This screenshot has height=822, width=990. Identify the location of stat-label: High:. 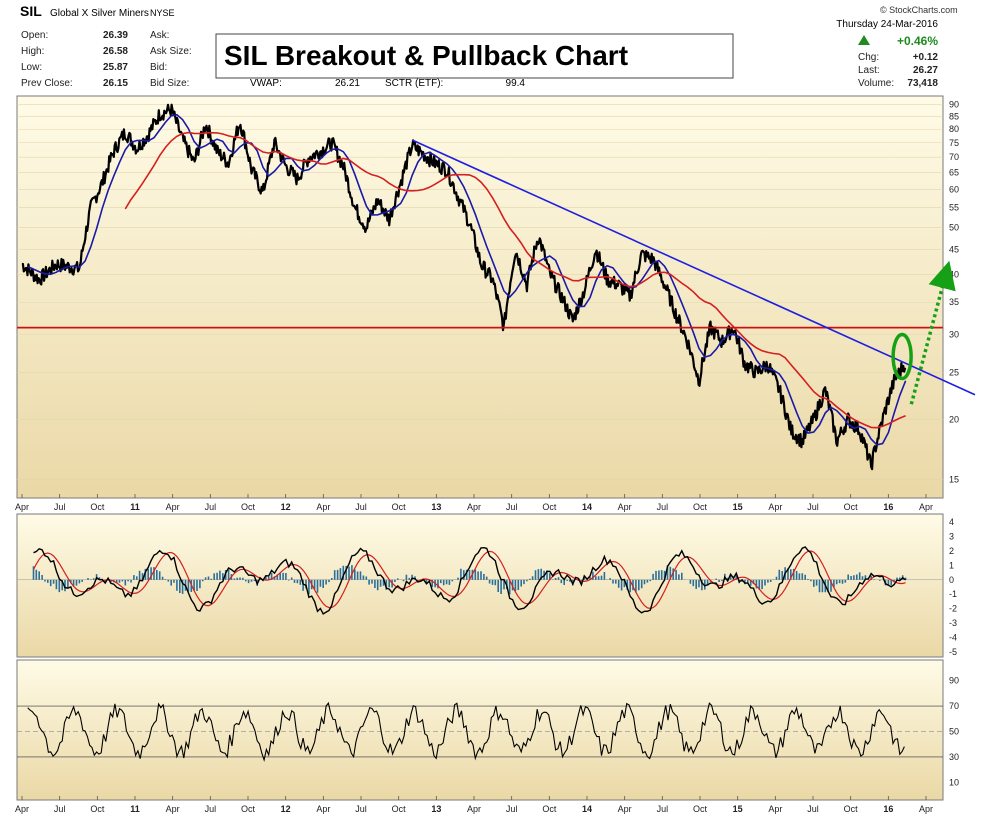
(32, 51).